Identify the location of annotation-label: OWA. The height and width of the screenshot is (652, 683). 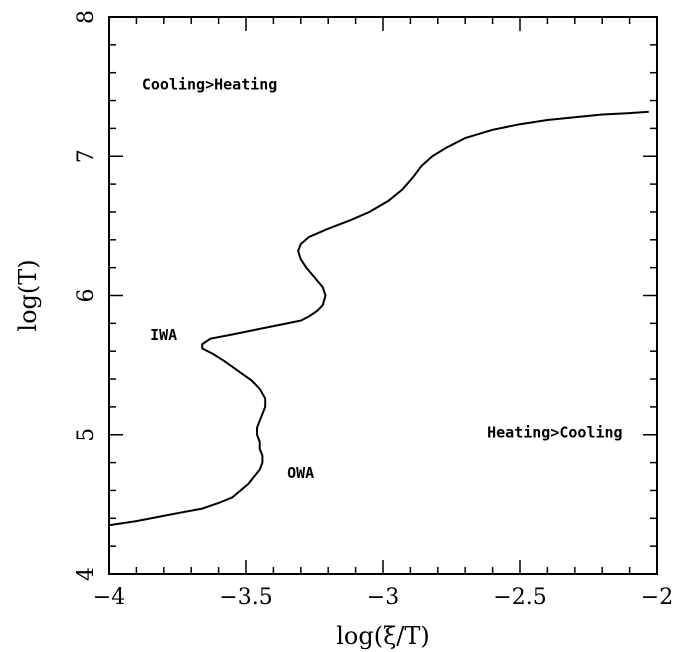
(300, 473).